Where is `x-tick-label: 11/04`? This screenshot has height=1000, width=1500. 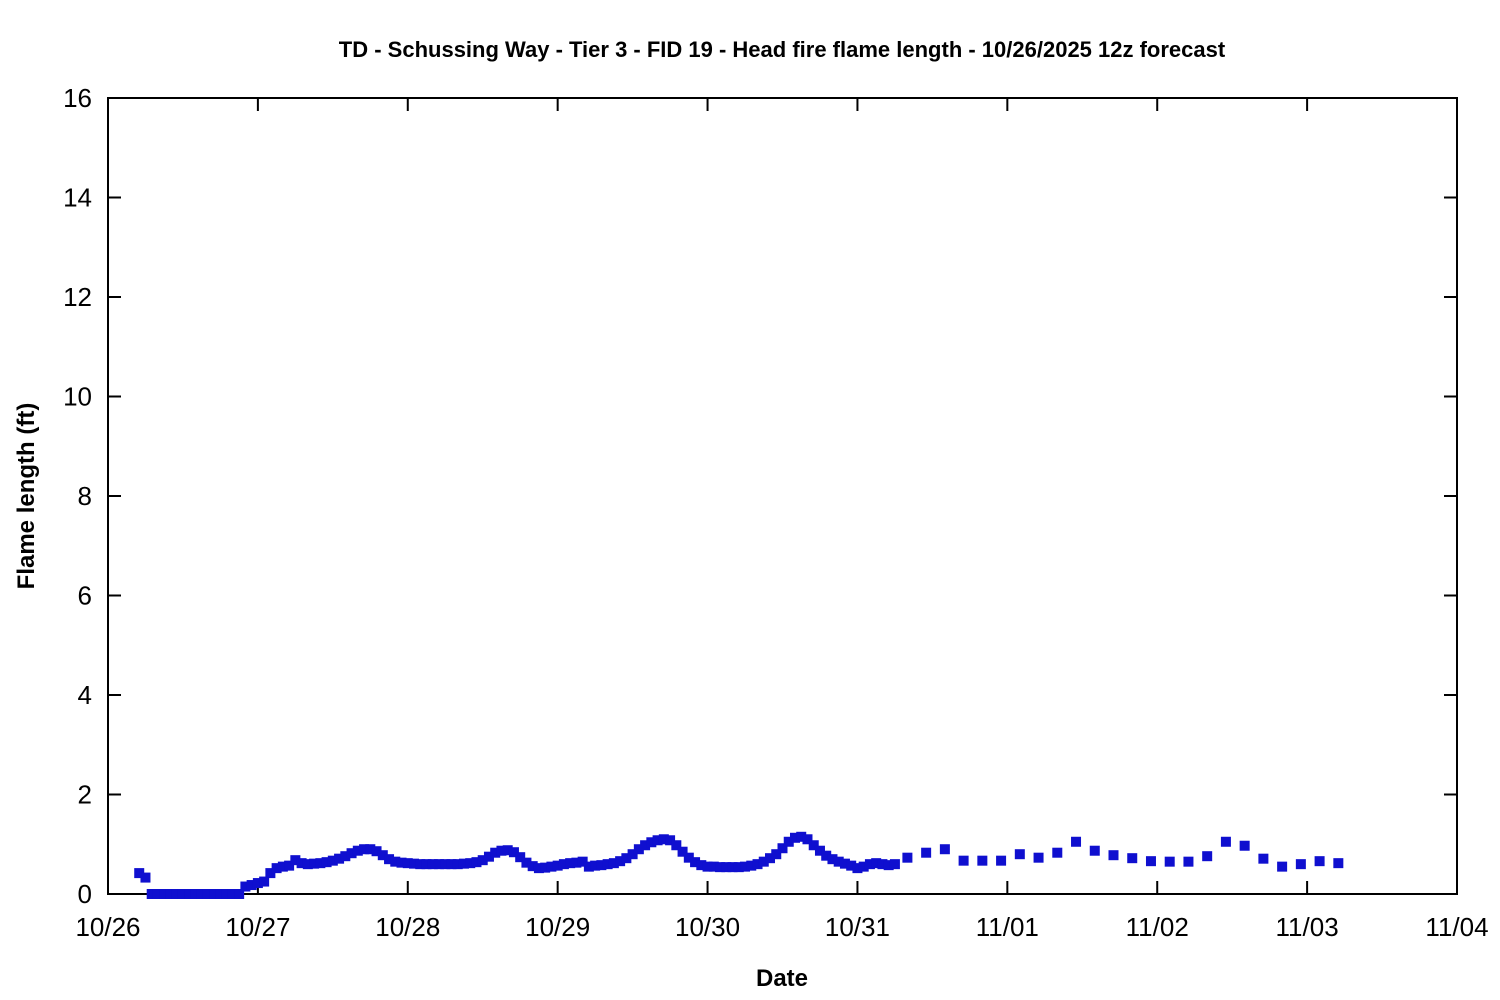 x-tick-label: 11/04 is located at coordinates (1456, 927).